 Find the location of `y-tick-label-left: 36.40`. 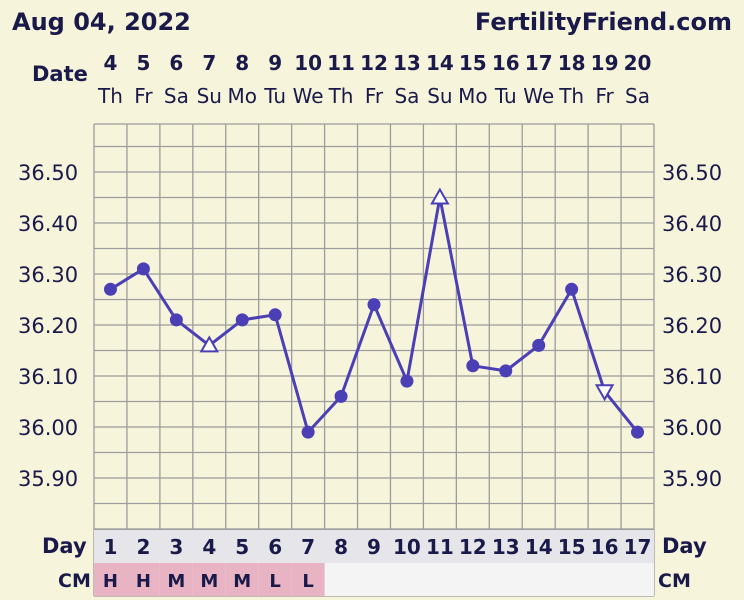

y-tick-label-left: 36.40 is located at coordinates (48, 224).